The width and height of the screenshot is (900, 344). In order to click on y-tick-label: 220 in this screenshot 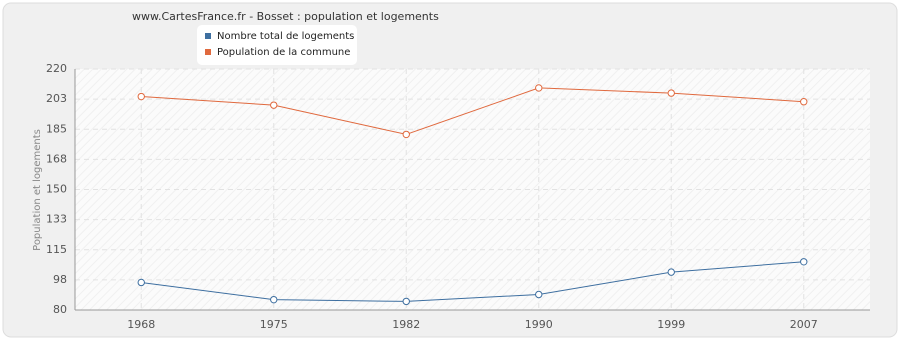, I will do `click(56, 68)`.